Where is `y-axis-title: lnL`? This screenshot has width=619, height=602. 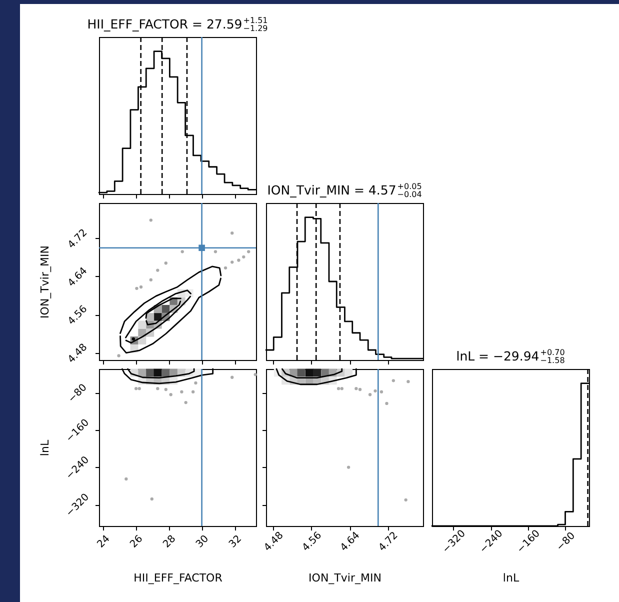
y-axis-title: lnL is located at coordinates (45, 447).